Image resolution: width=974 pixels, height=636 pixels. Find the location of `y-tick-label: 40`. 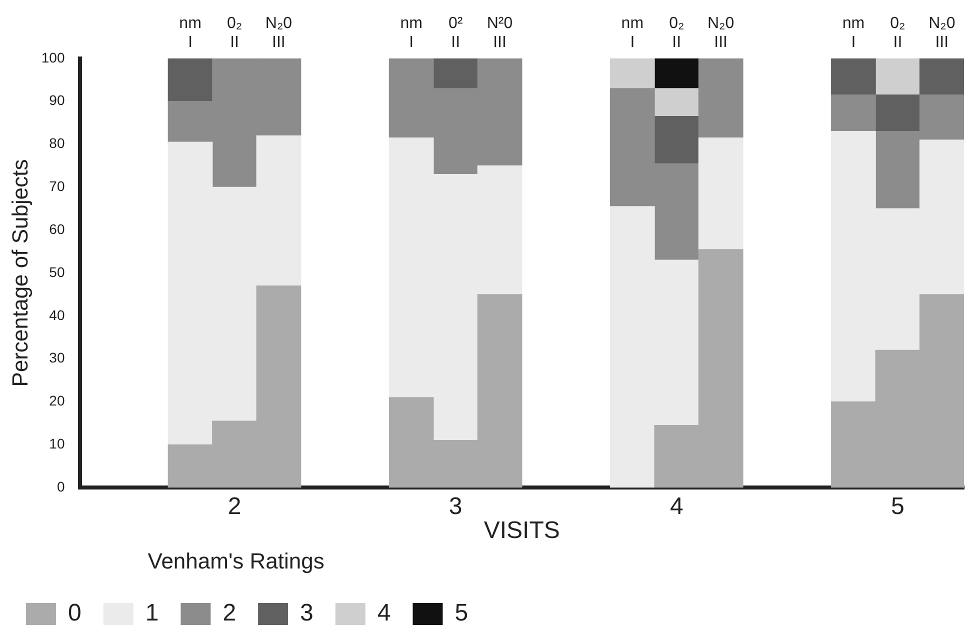

y-tick-label: 40 is located at coordinates (57, 314).